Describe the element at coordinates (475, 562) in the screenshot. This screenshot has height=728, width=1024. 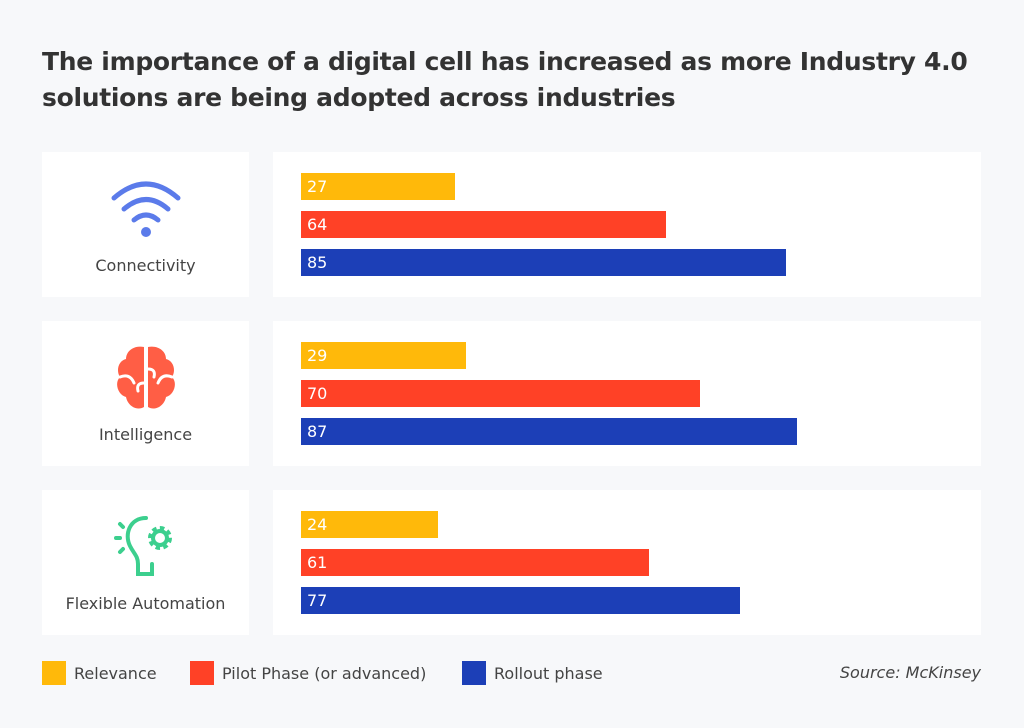
I see `bar: 61` at that location.